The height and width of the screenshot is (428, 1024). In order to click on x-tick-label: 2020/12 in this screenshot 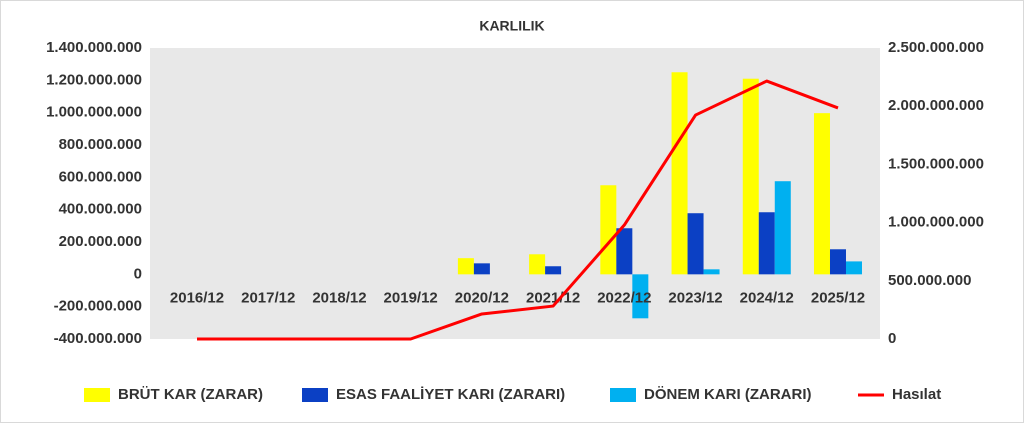, I will do `click(482, 297)`.